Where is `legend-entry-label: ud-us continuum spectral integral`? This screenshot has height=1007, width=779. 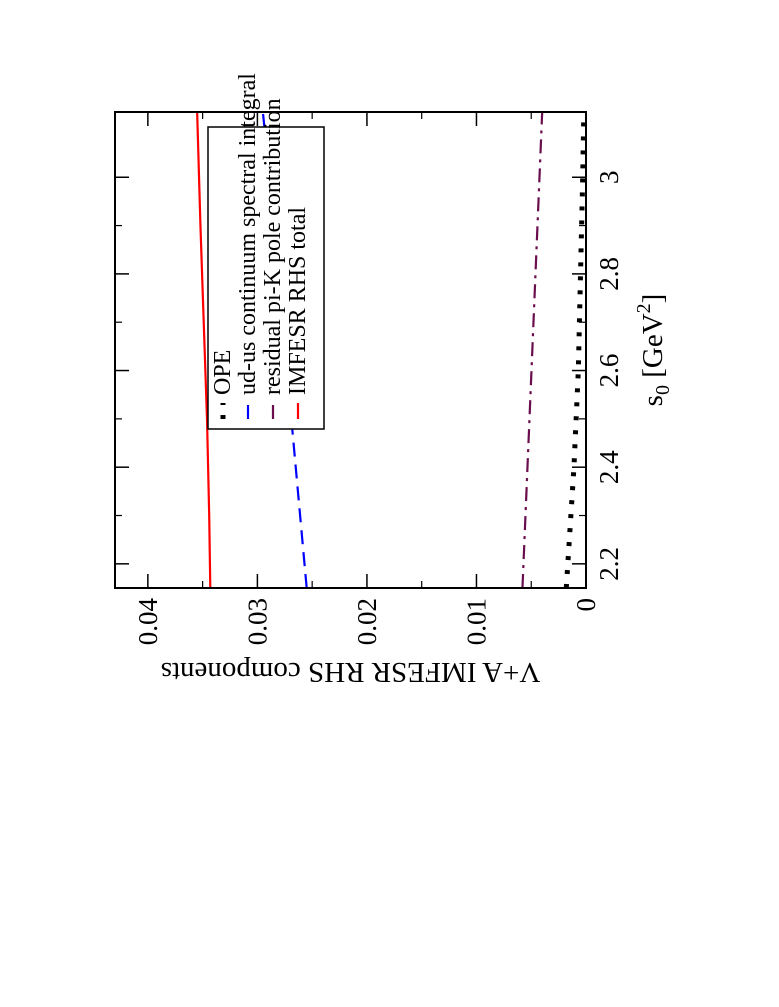 legend-entry-label: ud-us continuum spectral integral is located at coordinates (248, 234).